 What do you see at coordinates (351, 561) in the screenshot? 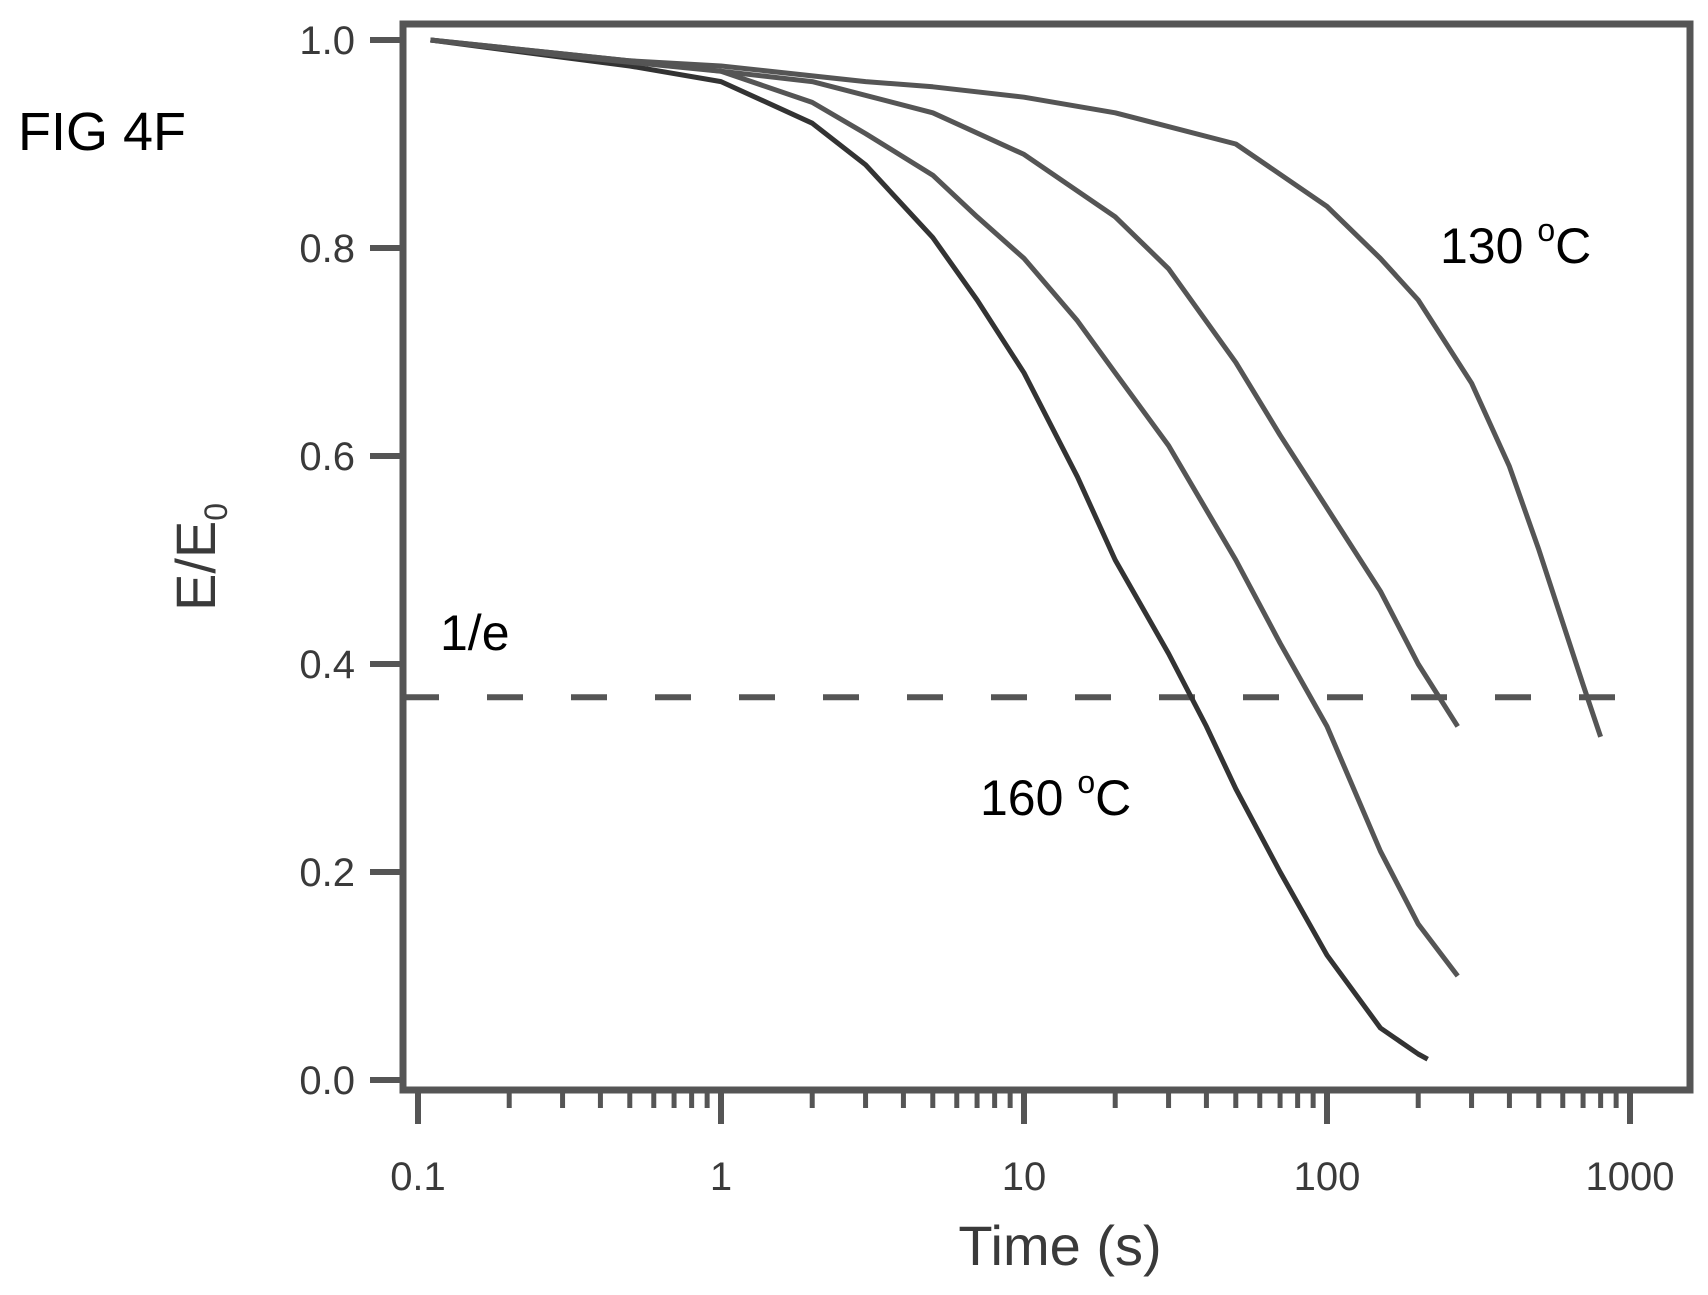
I see `y-axis-ticks: 0.0 0.2 0.4 0.6 0.8 1.0` at bounding box center [351, 561].